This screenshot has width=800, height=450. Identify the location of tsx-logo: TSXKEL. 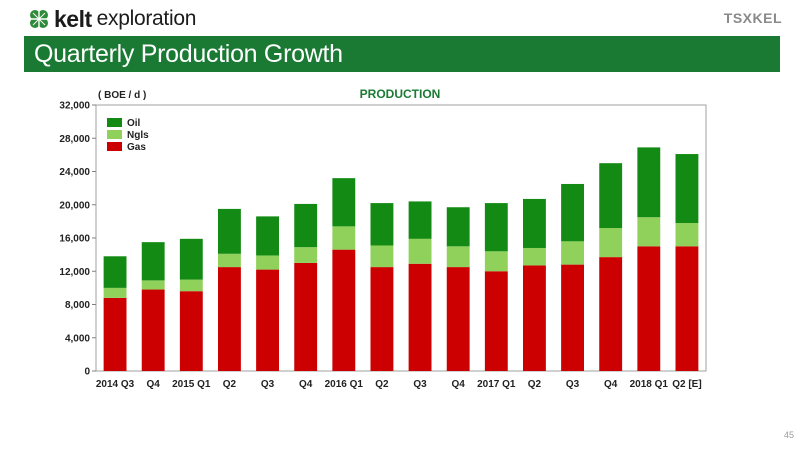
(752, 18).